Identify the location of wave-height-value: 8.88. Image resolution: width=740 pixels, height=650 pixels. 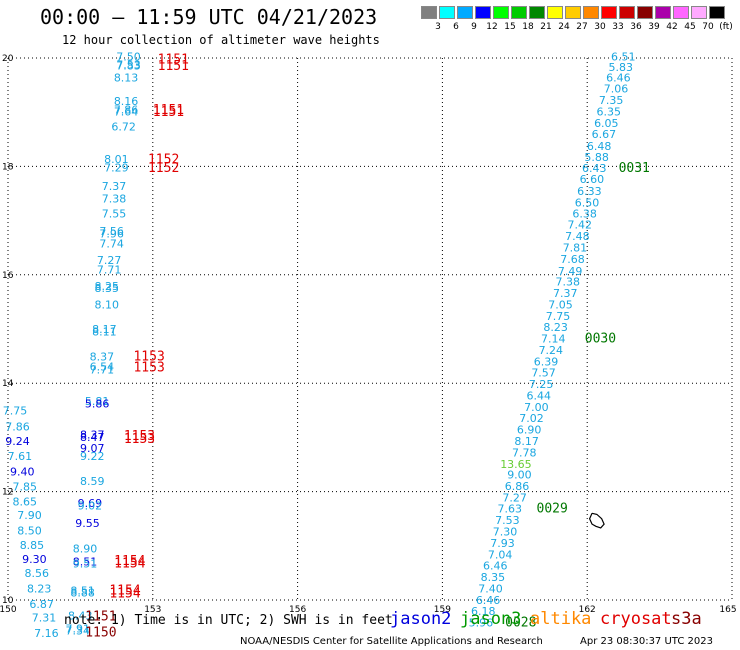
(82, 593).